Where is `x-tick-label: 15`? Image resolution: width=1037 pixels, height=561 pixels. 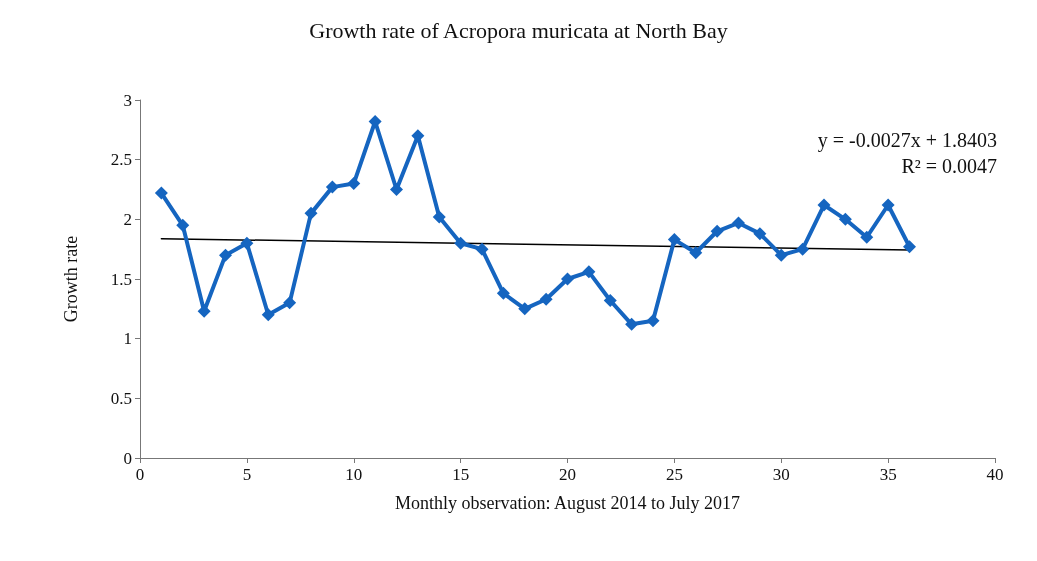
x-tick-label: 15 is located at coordinates (461, 474).